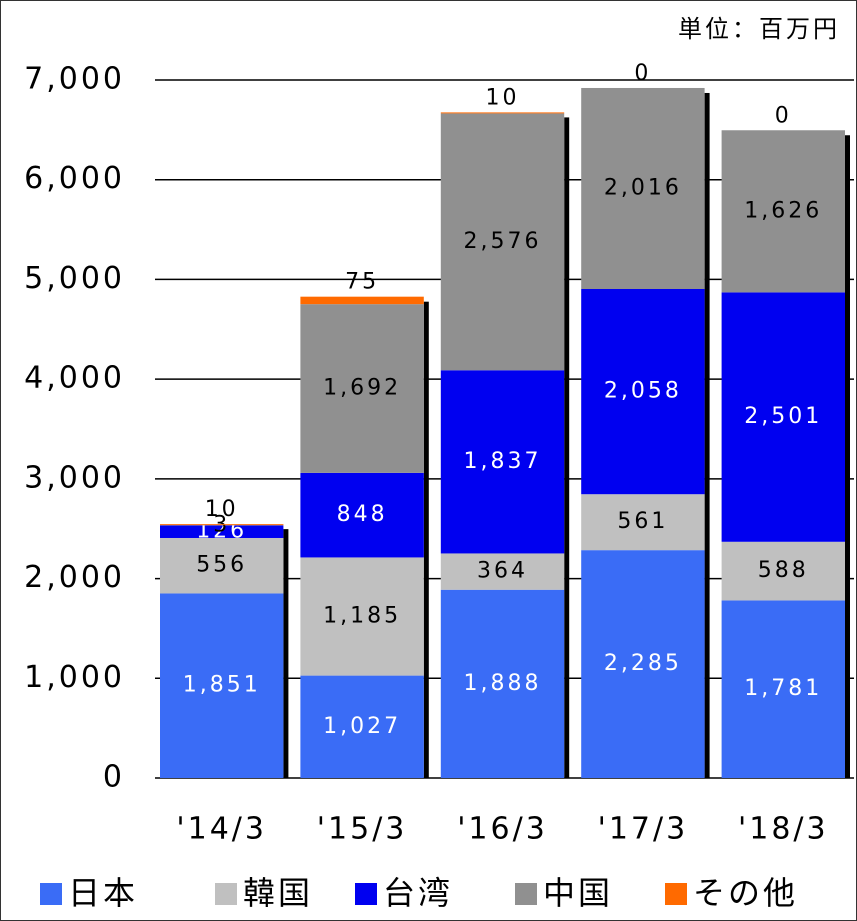 Image resolution: width=857 pixels, height=921 pixels. I want to click on x-tick-label: '16/3, so click(502, 829).